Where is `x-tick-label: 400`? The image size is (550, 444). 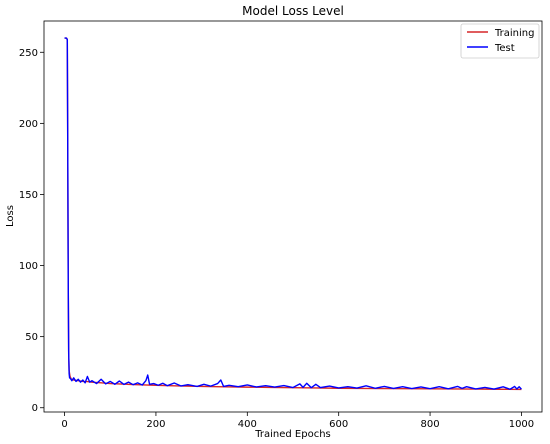
x-tick-label: 400 is located at coordinates (247, 424).